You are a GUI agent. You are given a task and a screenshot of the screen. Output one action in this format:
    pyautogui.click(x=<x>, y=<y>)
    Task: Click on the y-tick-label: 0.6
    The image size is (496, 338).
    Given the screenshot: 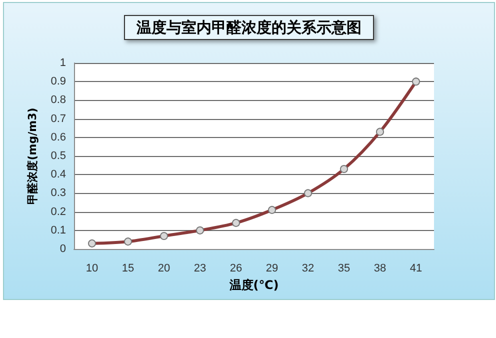 What is the action you would take?
    pyautogui.click(x=58, y=137)
    